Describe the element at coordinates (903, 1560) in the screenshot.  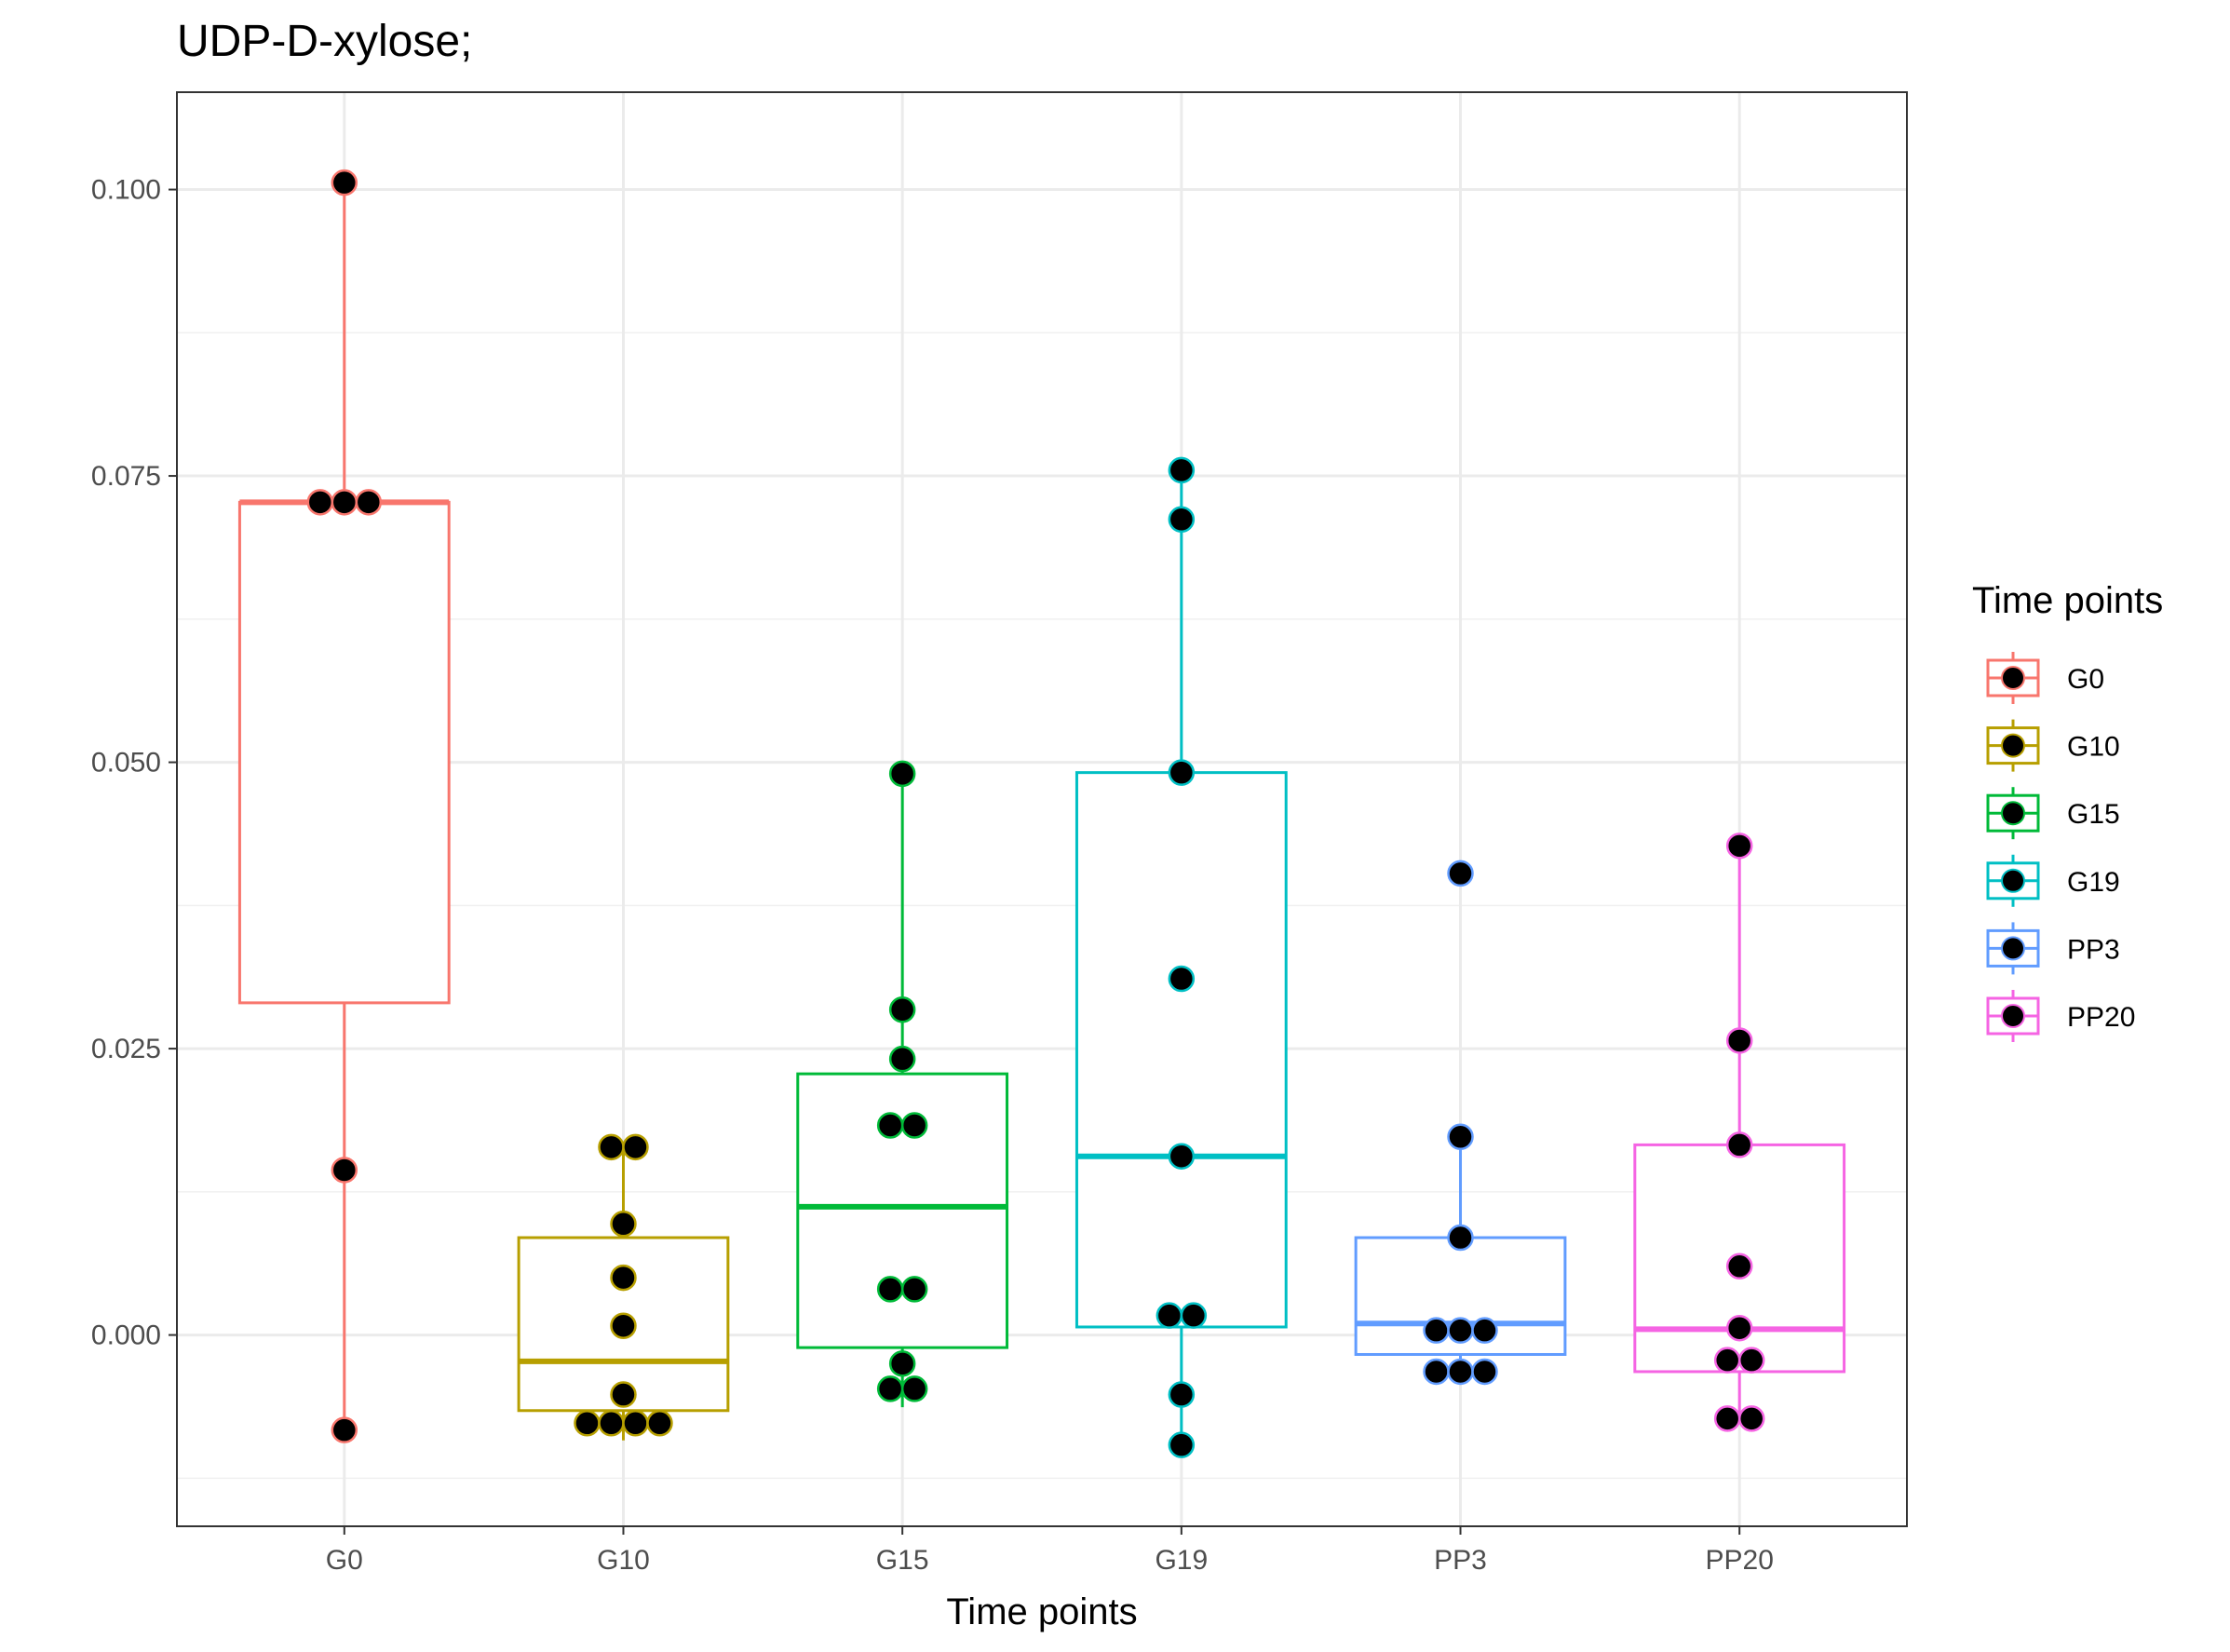
I see `x-tick-label: G15` at that location.